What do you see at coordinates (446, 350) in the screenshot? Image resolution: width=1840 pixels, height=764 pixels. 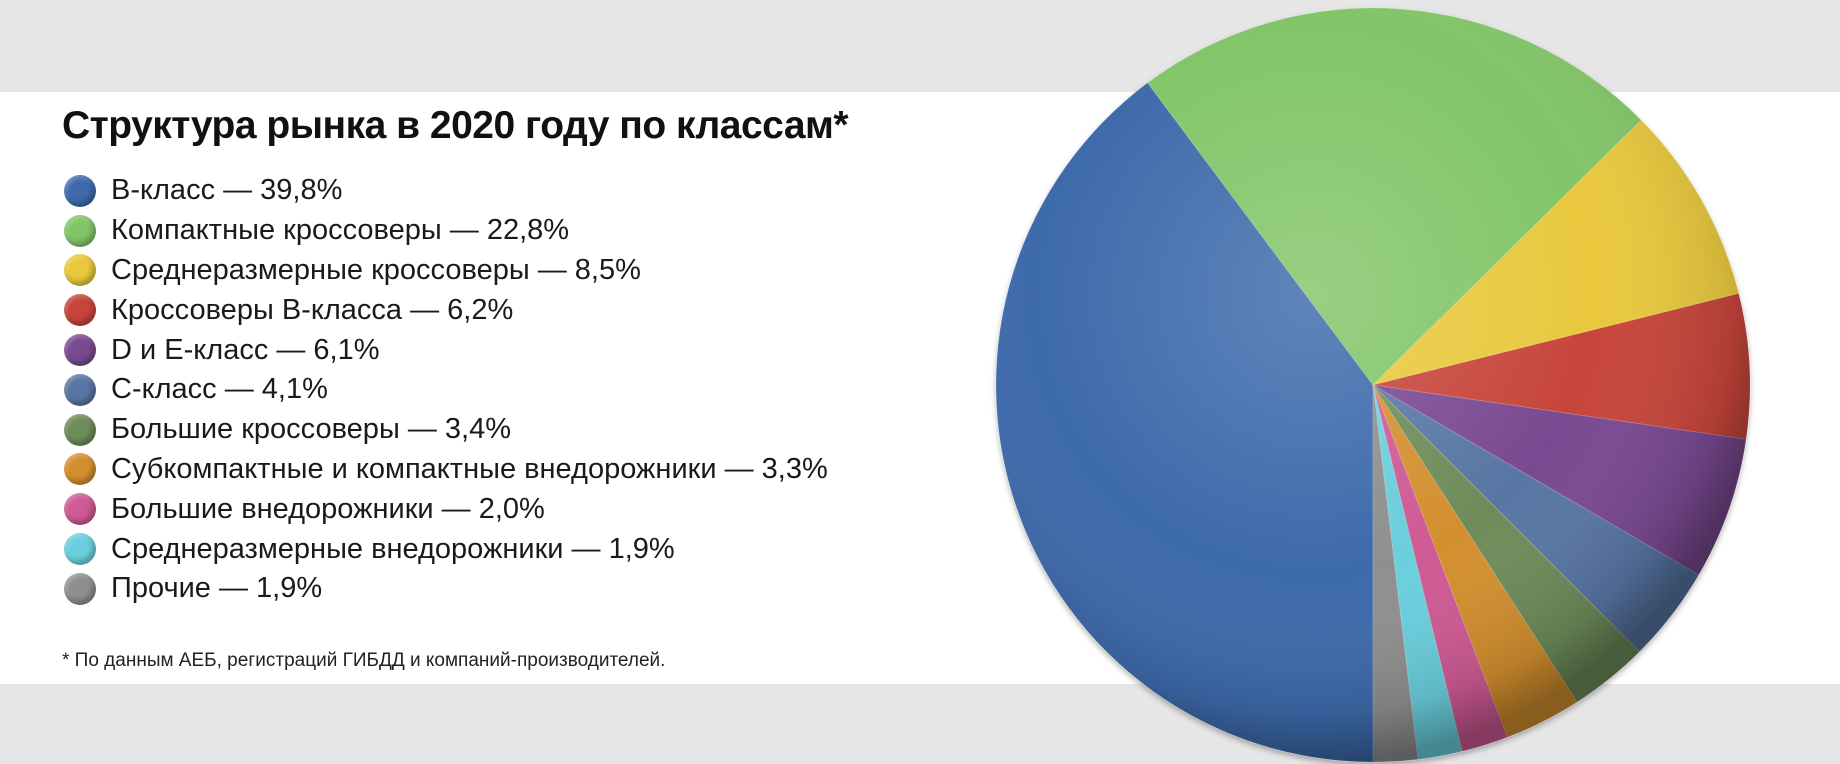 I see `legend-item: D и E-класс — 6,1%` at bounding box center [446, 350].